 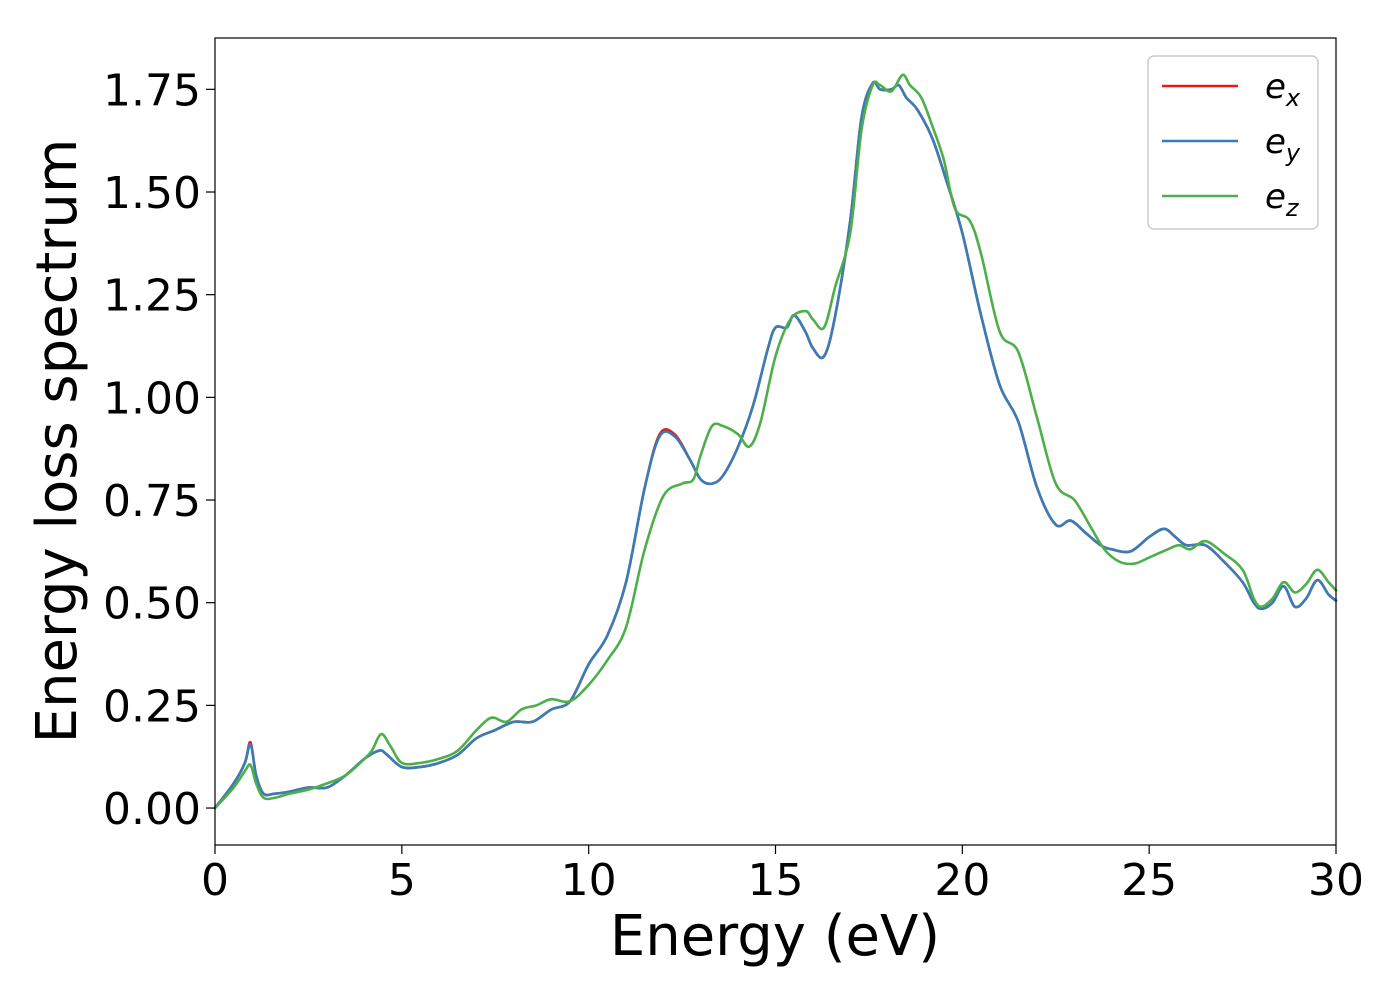 What do you see at coordinates (152, 296) in the screenshot?
I see `y-tick-label: 1.25` at bounding box center [152, 296].